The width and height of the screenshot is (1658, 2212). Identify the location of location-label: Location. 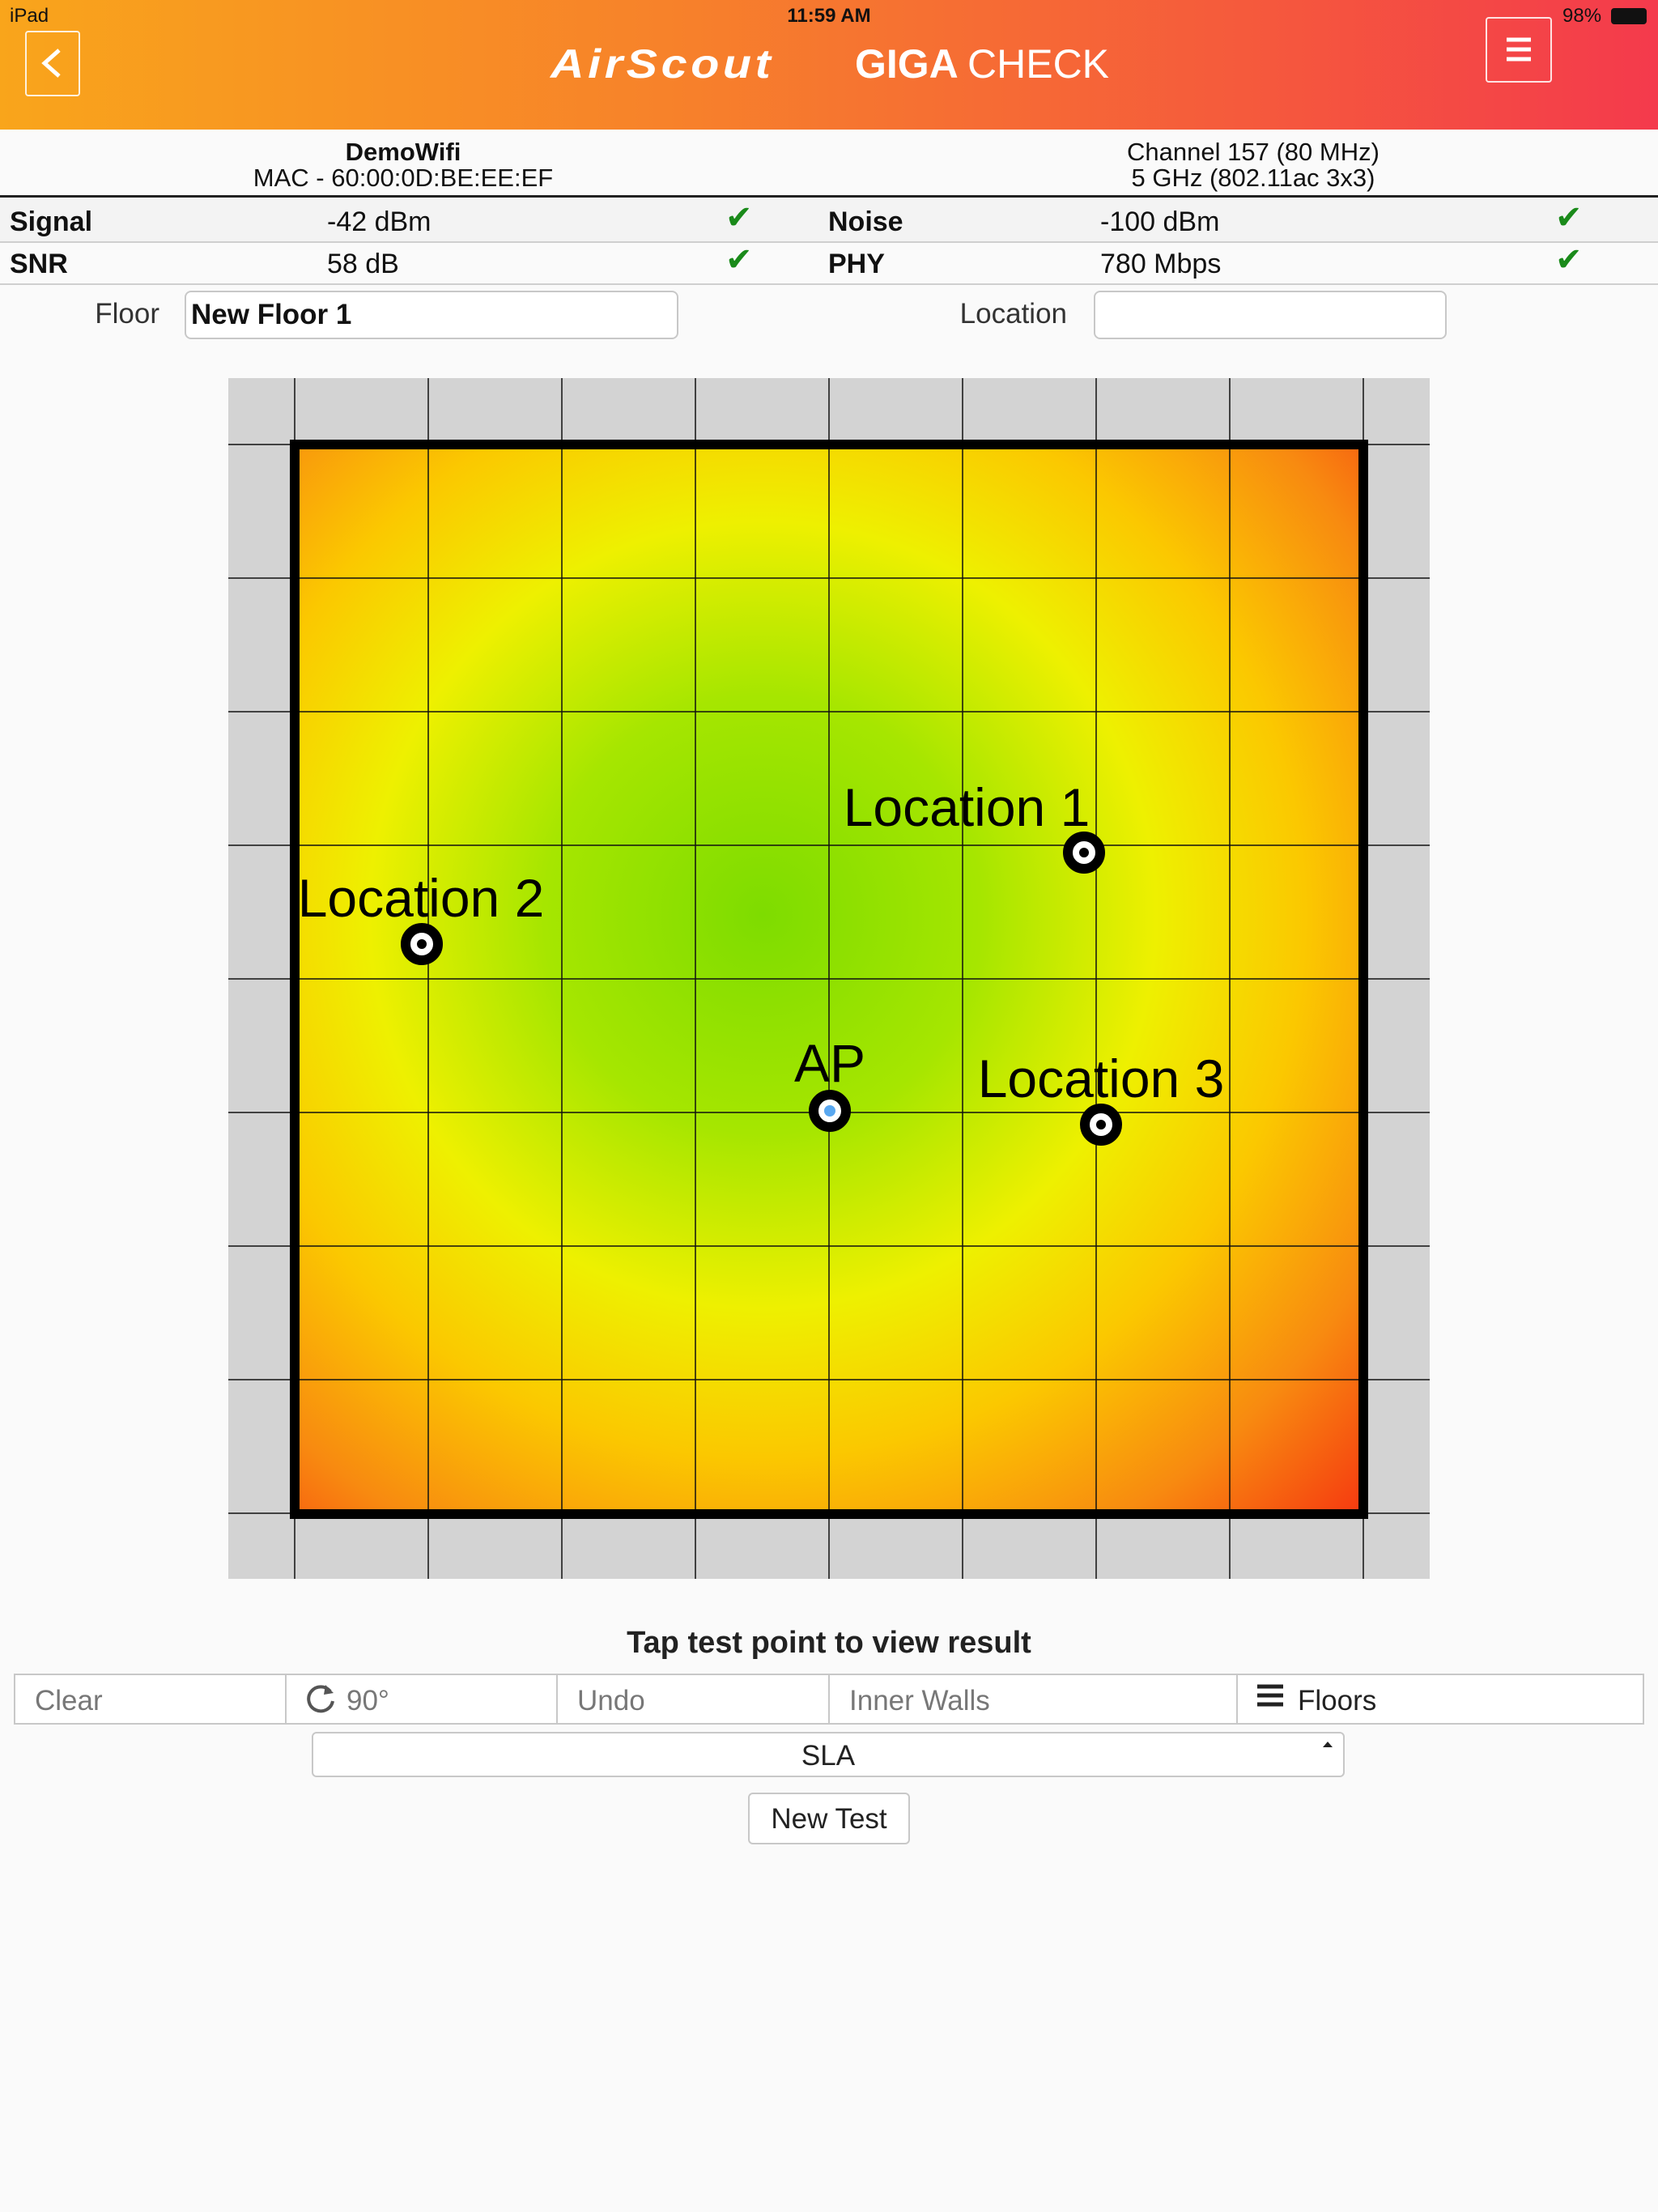
(1013, 314).